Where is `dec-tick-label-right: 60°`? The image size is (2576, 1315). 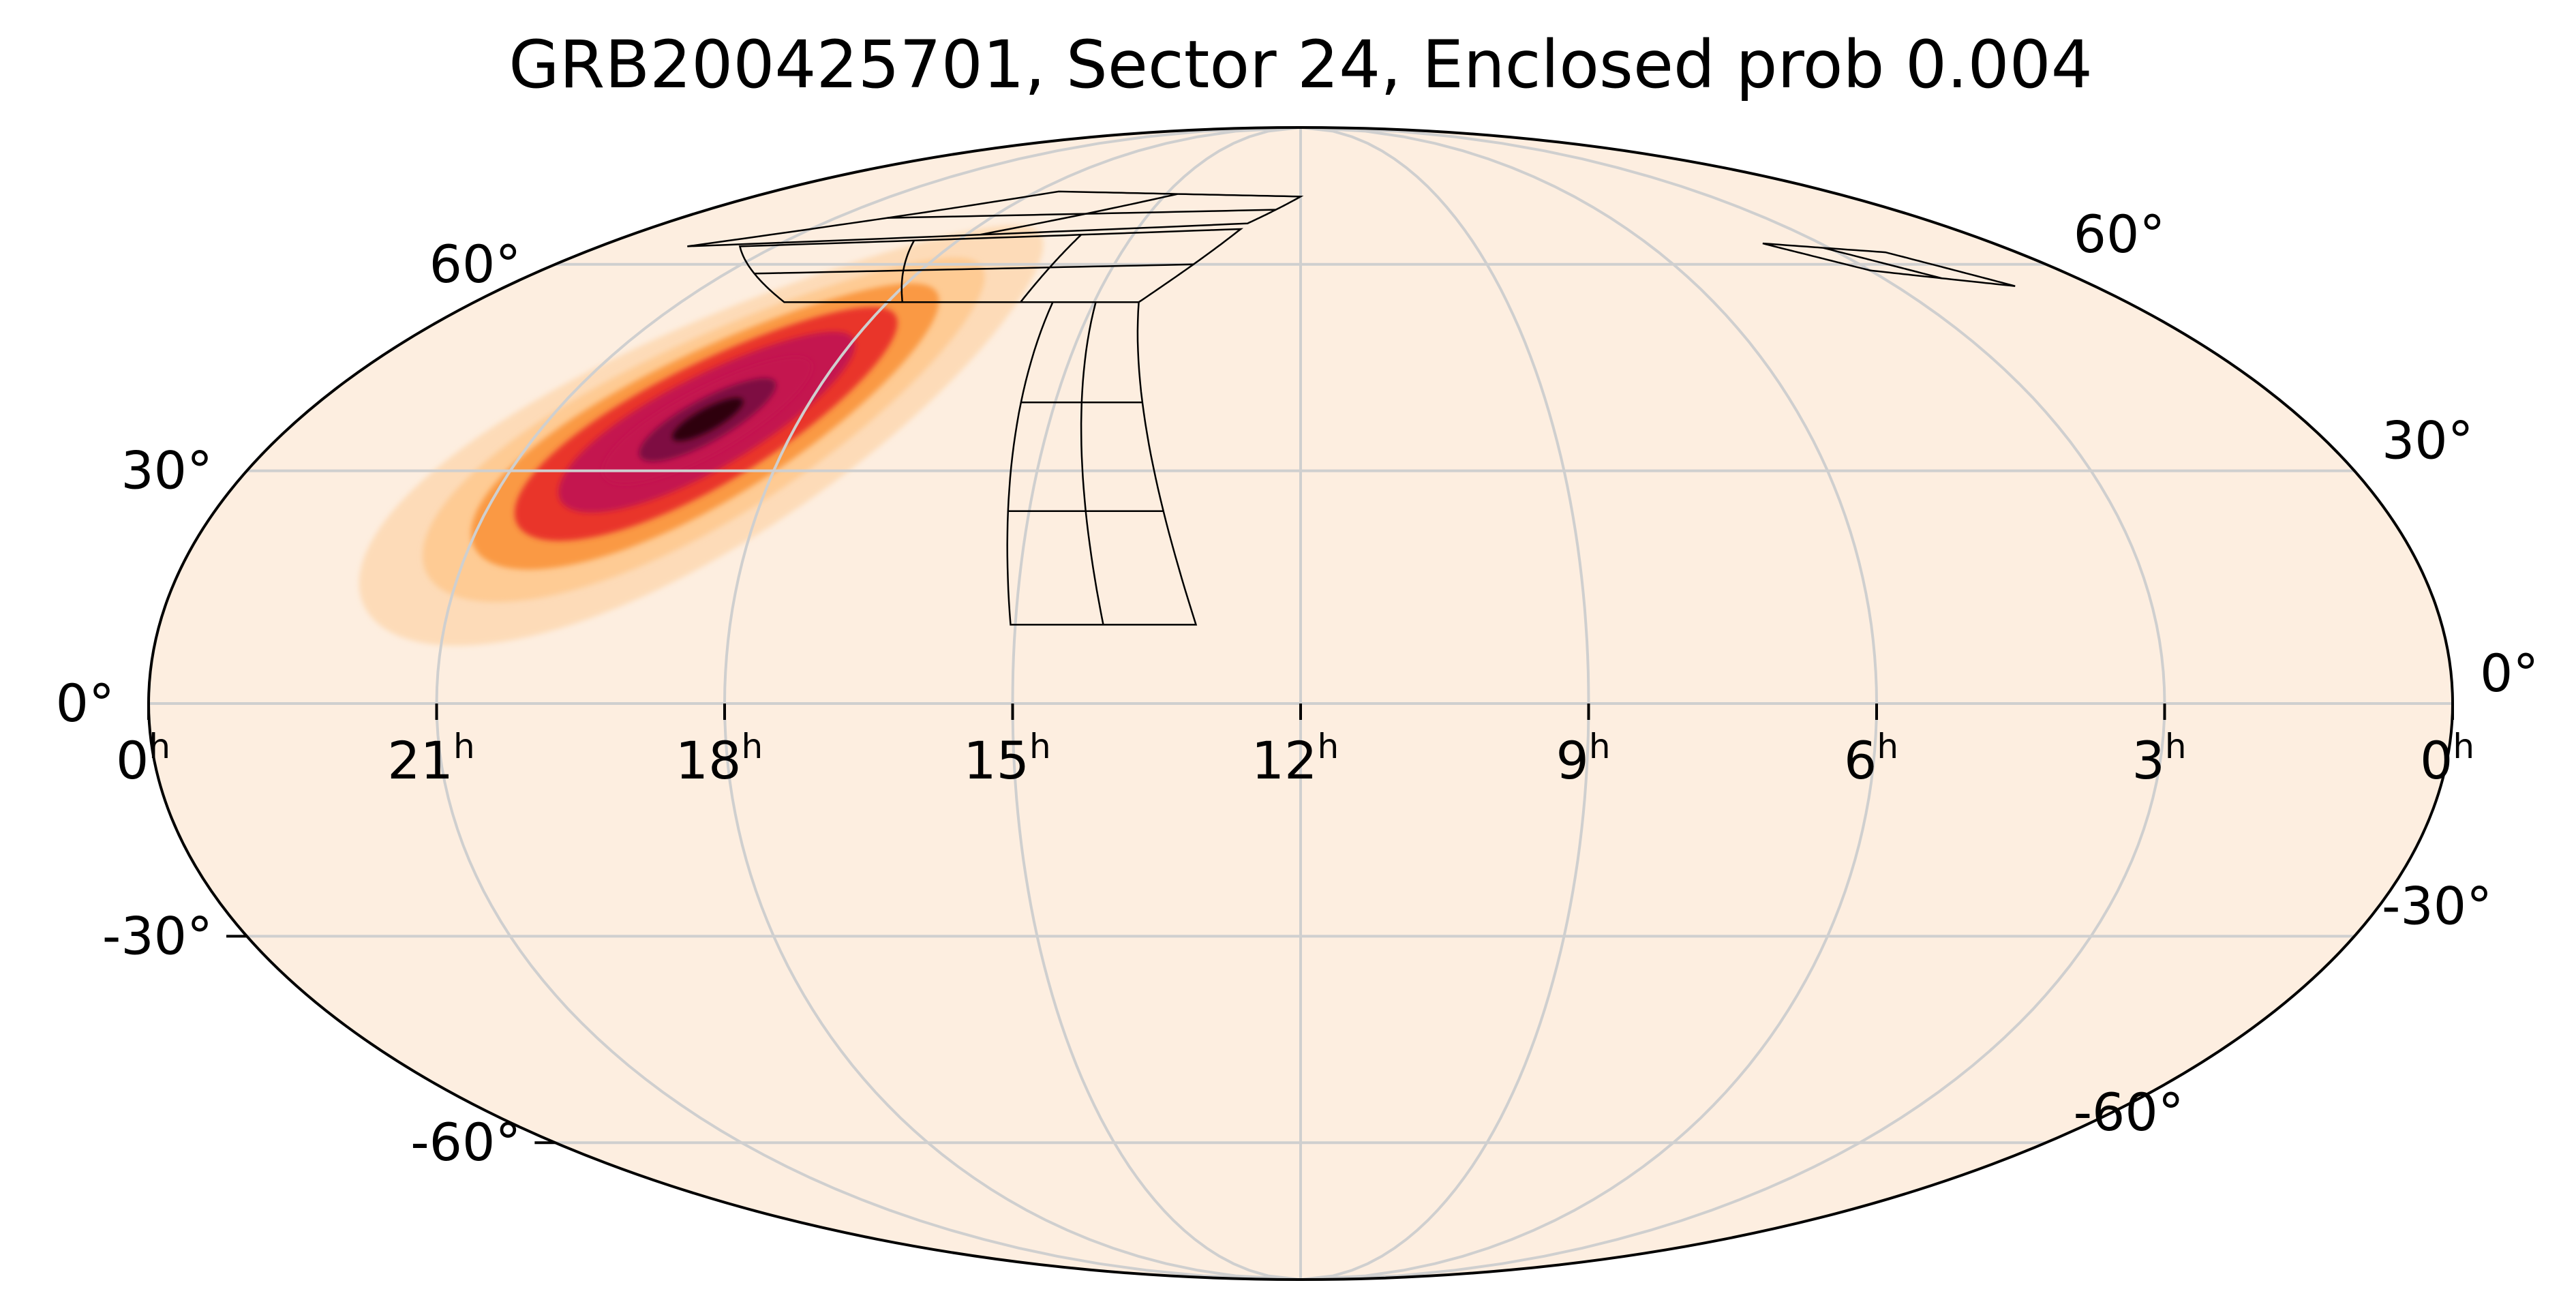 dec-tick-label-right: 60° is located at coordinates (2120, 234).